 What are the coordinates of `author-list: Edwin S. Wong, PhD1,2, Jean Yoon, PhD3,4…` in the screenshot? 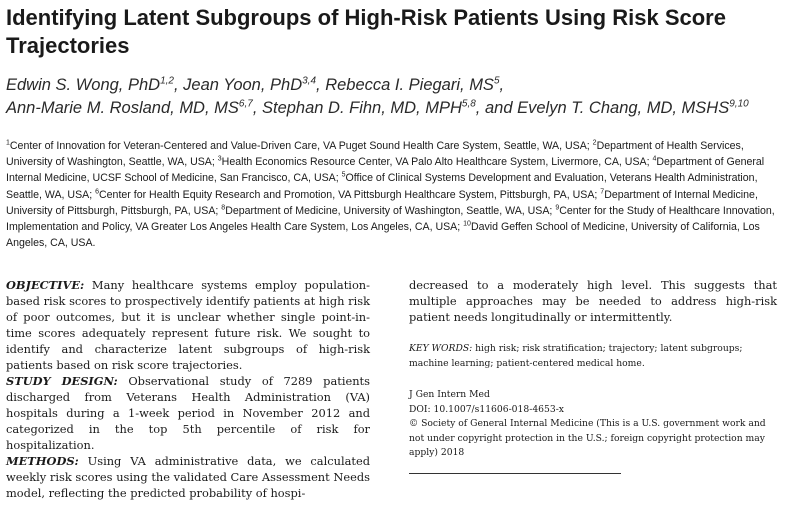 It's located at (394, 97).